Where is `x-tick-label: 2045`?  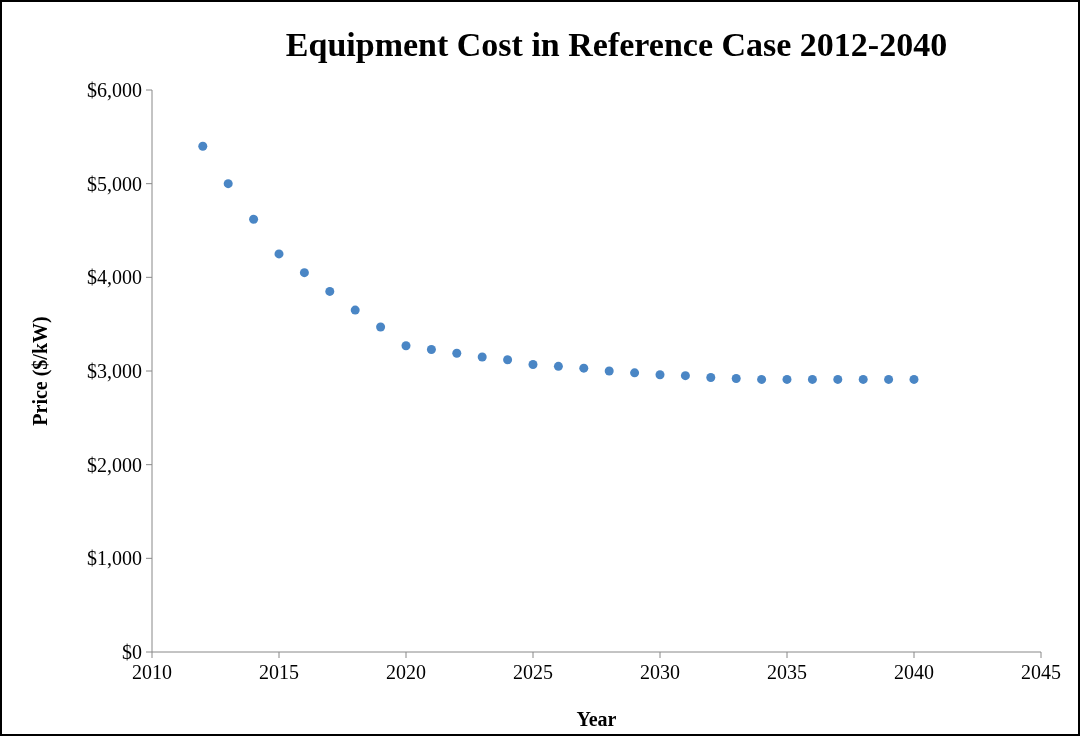 x-tick-label: 2045 is located at coordinates (1041, 672).